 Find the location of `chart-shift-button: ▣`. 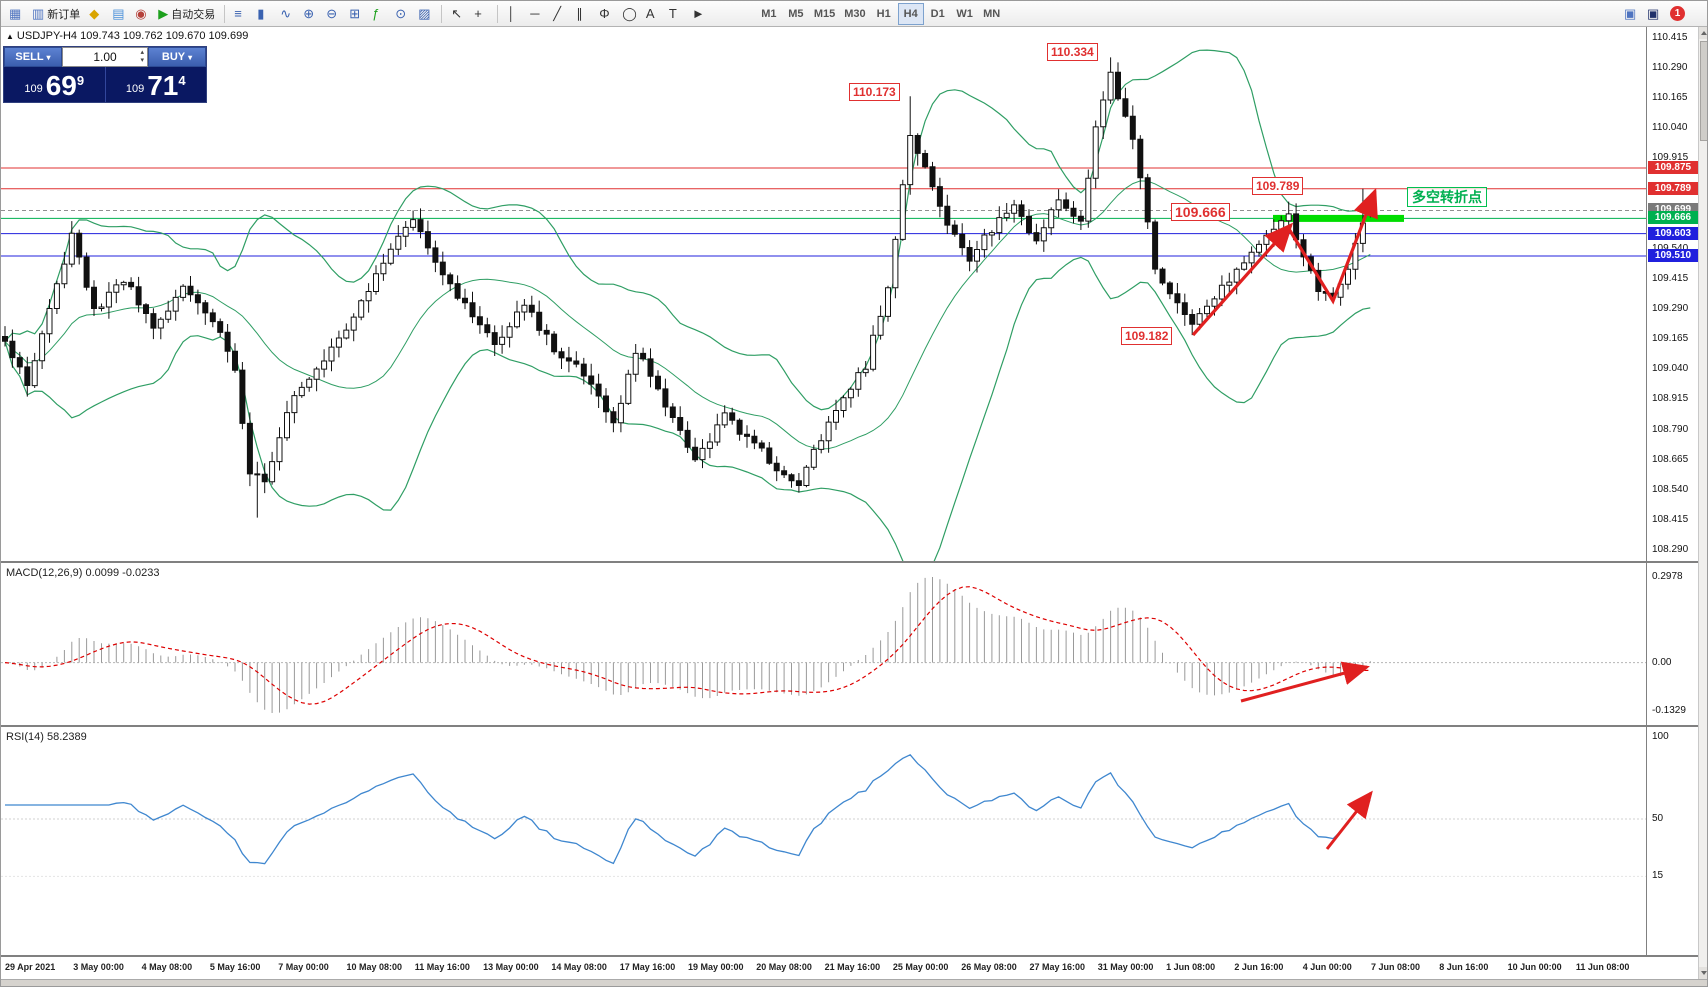

chart-shift-button: ▣ is located at coordinates (1631, 14).